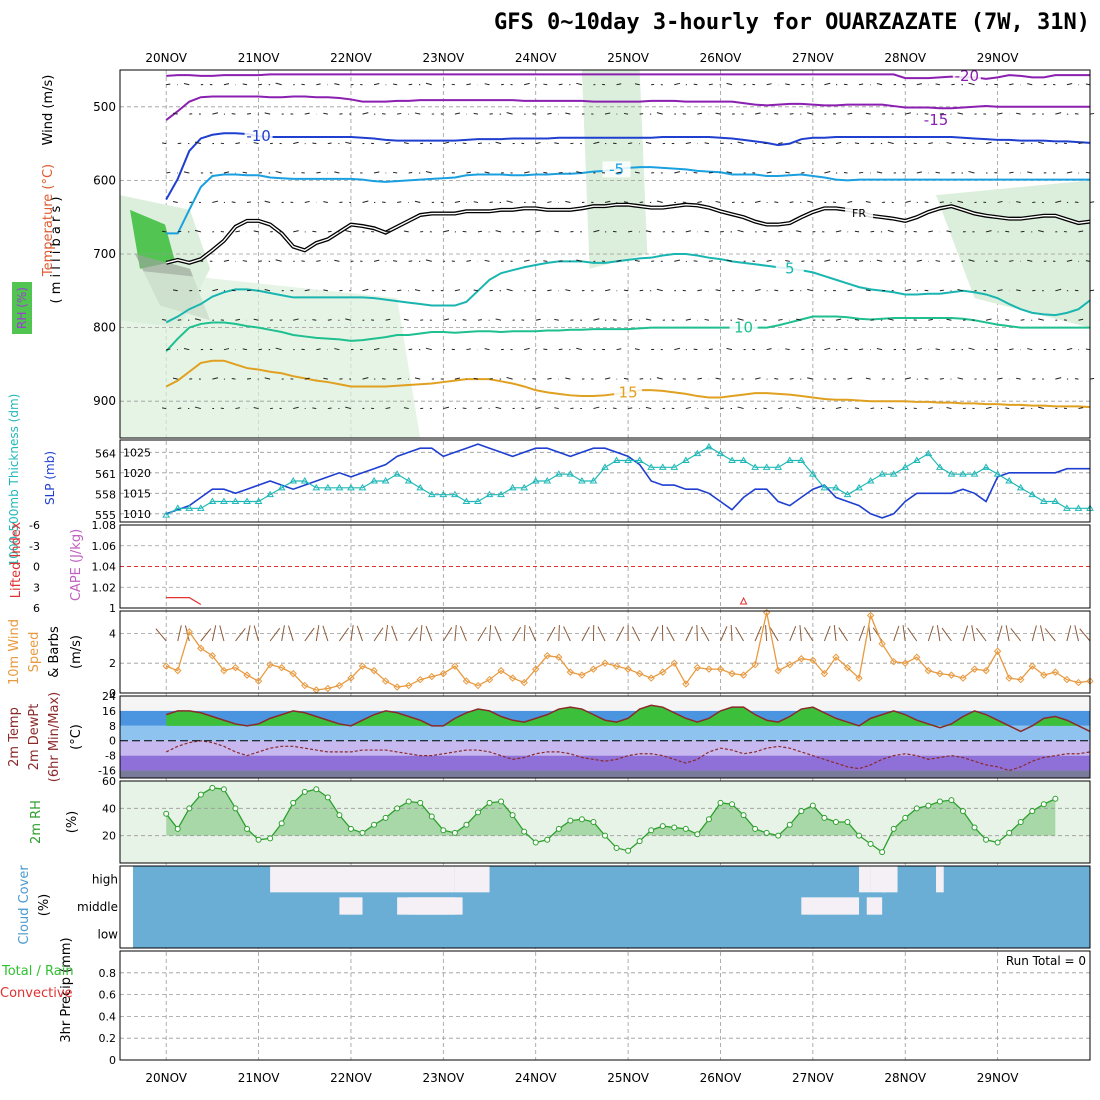 The image size is (1100, 1100). Describe the element at coordinates (105, 495) in the screenshot. I see `thickness-tick-label: 558` at that location.